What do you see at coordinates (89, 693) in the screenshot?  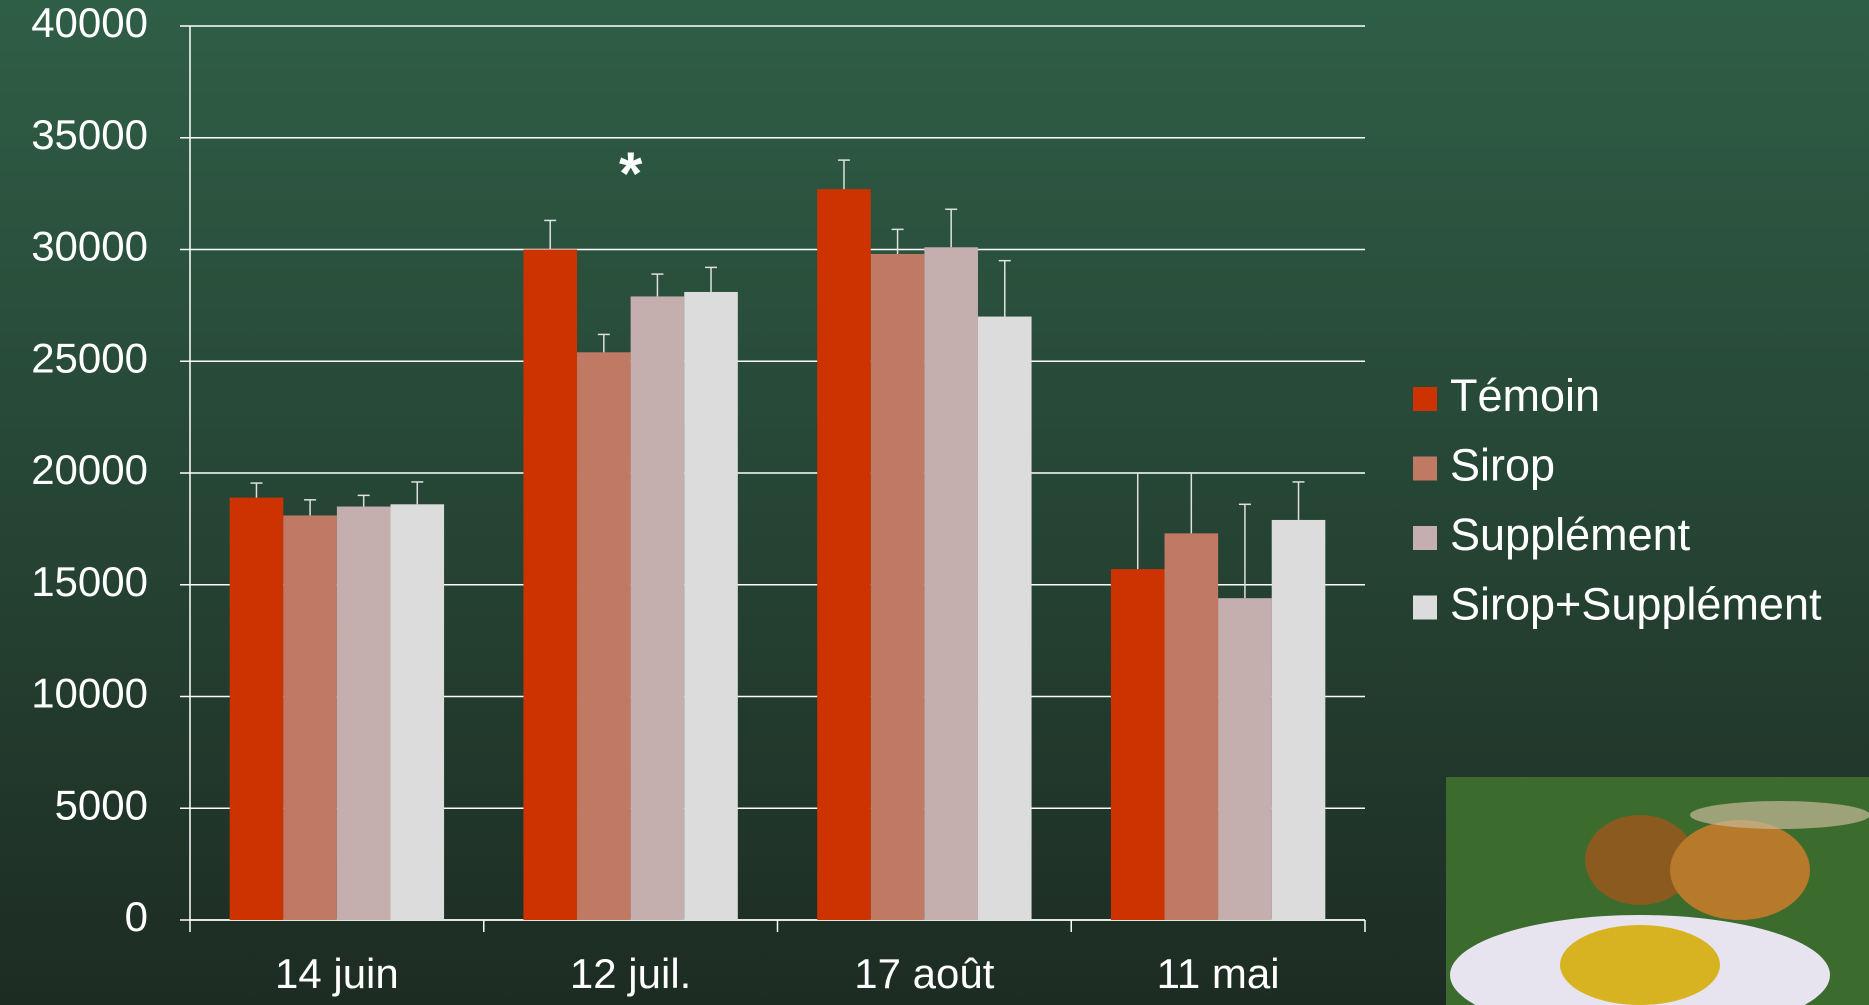 I see `y-tick-label: 10000` at bounding box center [89, 693].